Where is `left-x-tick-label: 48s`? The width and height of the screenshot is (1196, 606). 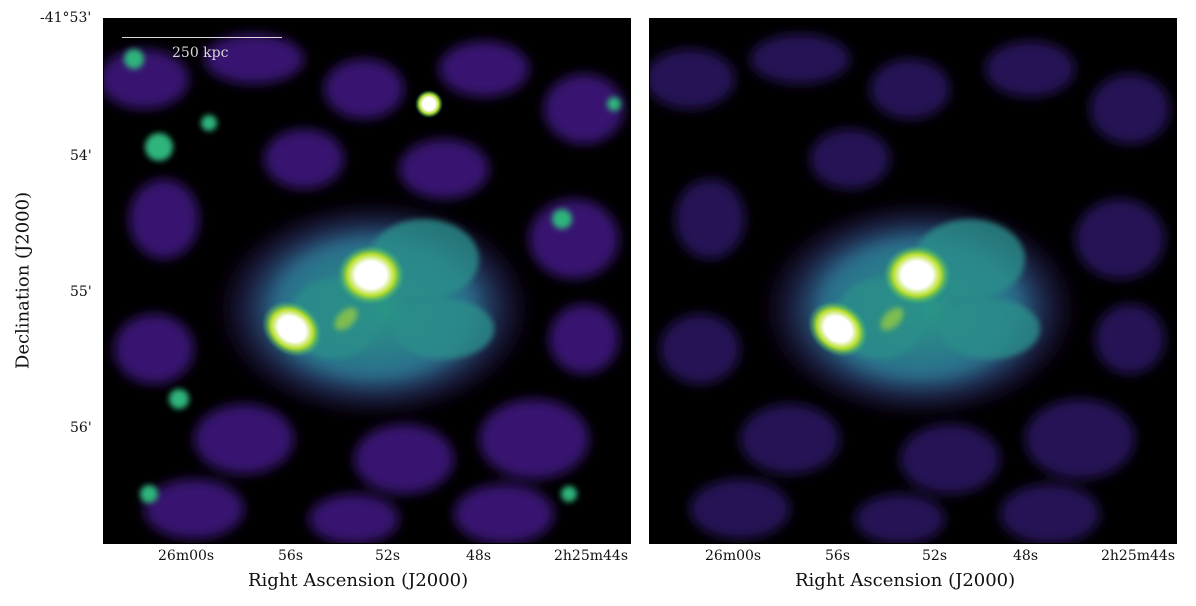
left-x-tick-label: 48s is located at coordinates (478, 556).